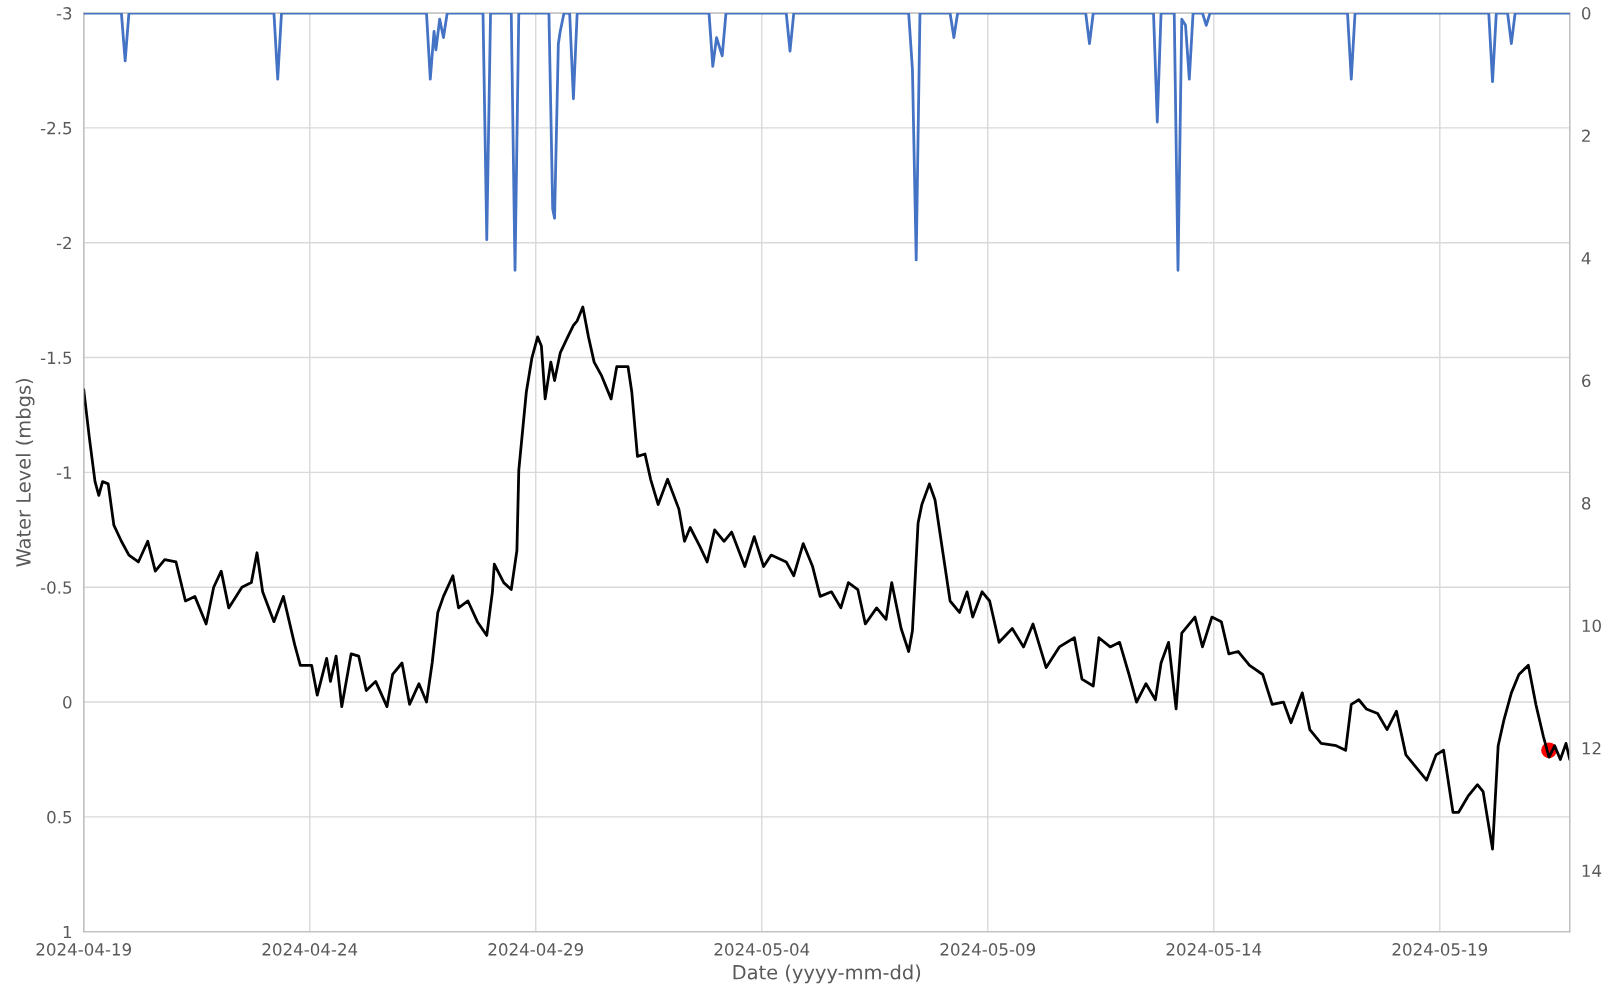 This screenshot has width=1610, height=1004. I want to click on y2-tick-label: 0, so click(1586, 13).